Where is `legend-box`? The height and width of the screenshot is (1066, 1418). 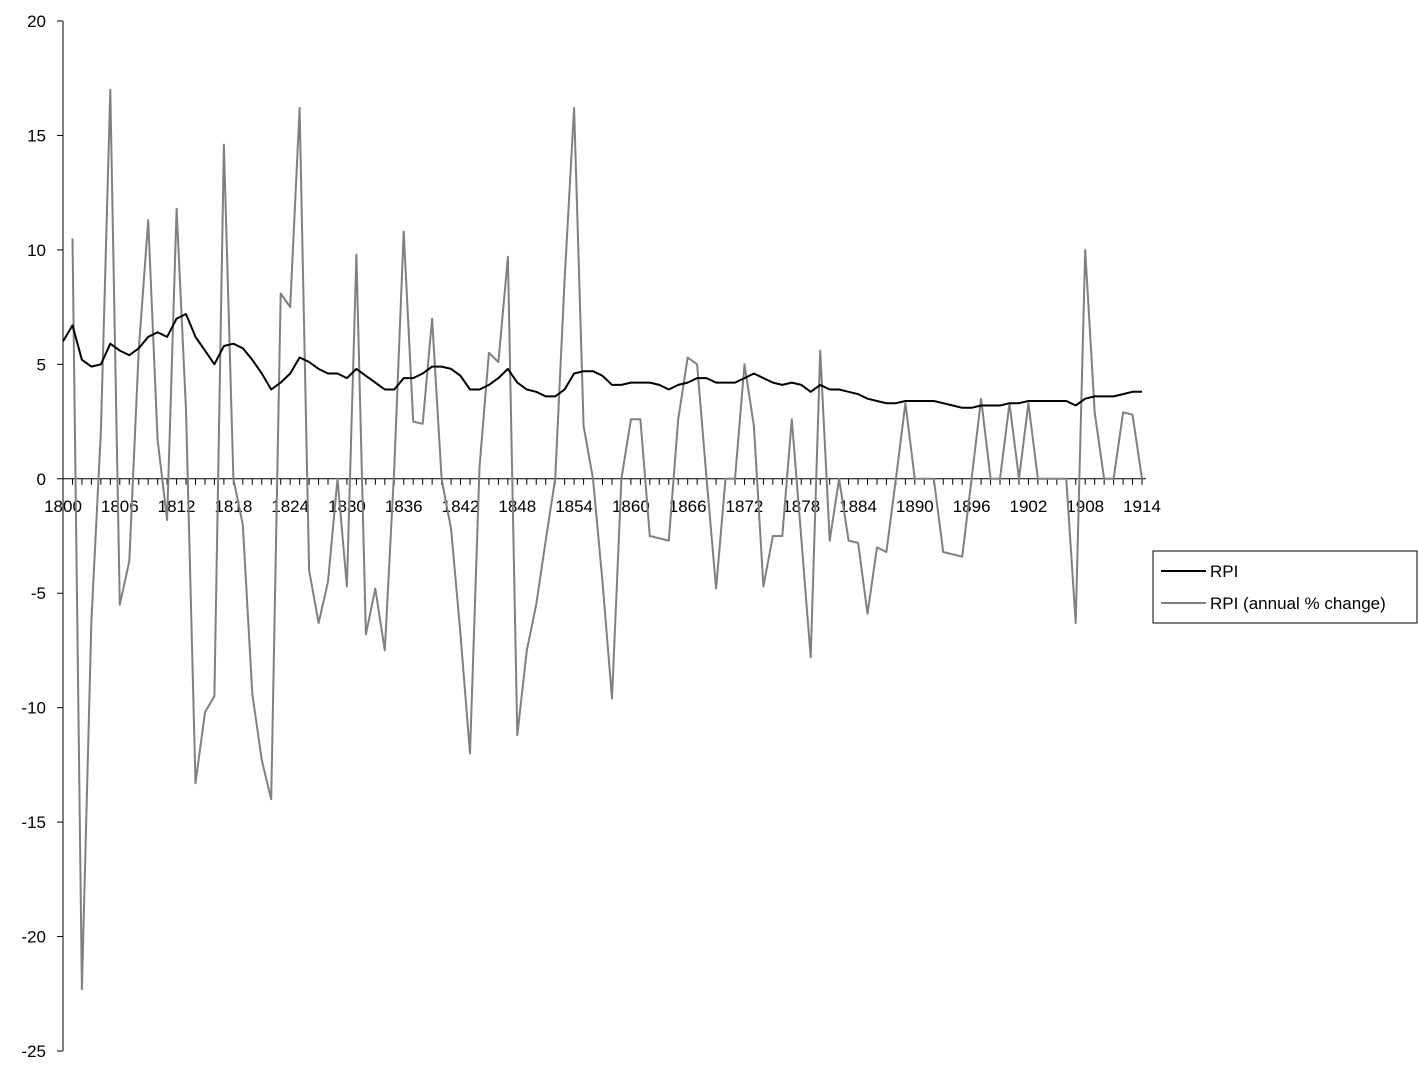
legend-box is located at coordinates (1285, 587).